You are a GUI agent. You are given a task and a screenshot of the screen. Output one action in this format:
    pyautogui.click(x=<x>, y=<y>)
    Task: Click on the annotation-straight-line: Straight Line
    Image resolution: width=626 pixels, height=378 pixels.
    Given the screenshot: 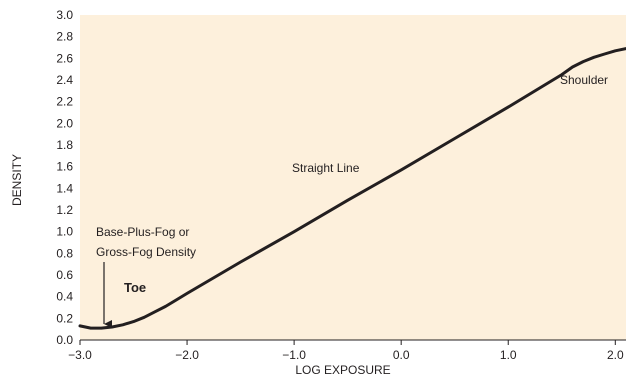 What is the action you would take?
    pyautogui.click(x=326, y=168)
    